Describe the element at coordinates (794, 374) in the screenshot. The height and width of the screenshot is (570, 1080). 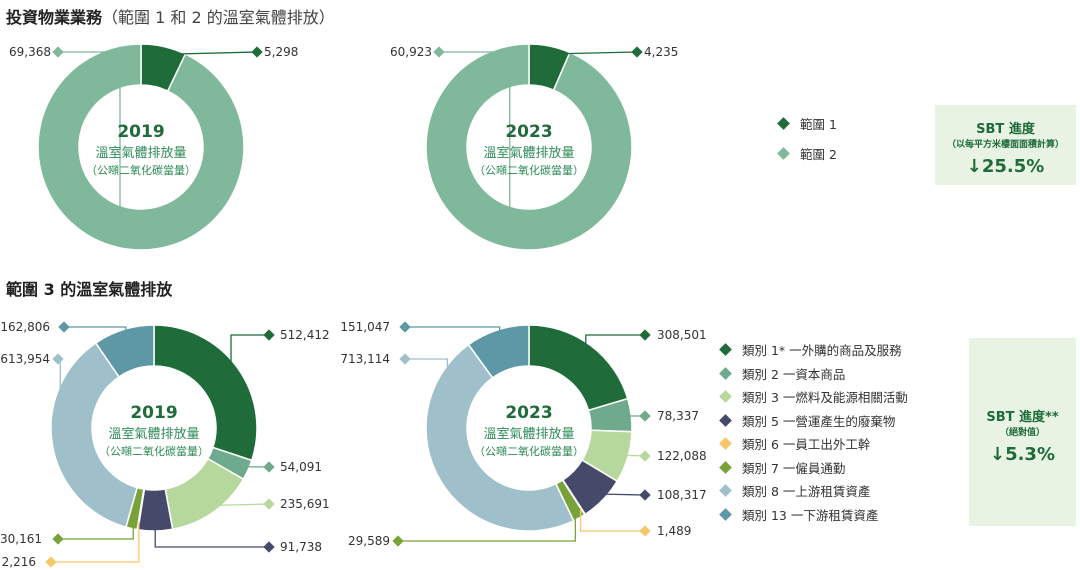
I see `legend-label: 類別 2 一資本商品` at that location.